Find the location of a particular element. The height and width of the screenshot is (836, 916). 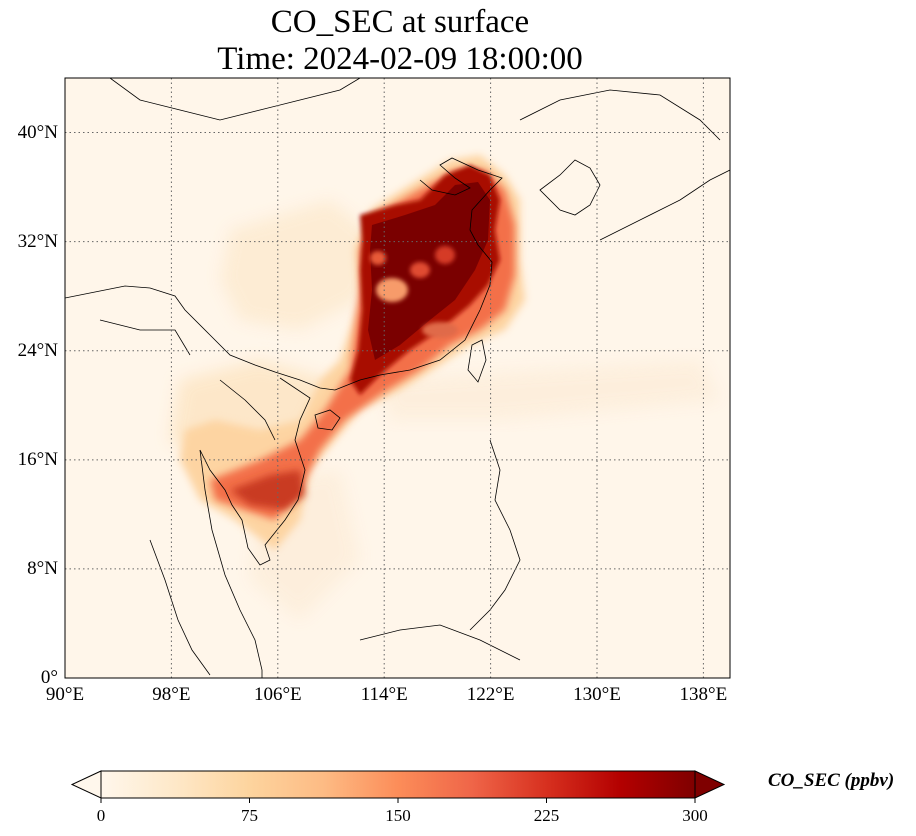

y-tick-label: 16°N is located at coordinates (37, 459).